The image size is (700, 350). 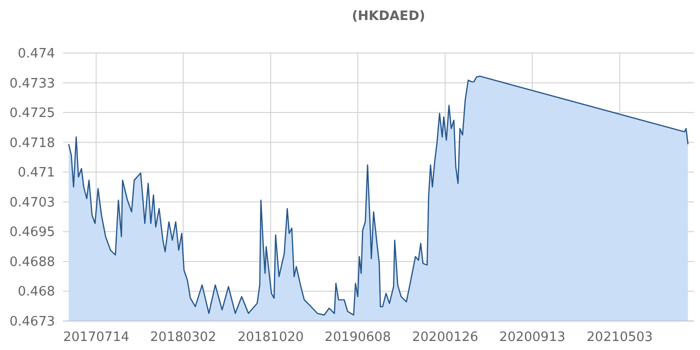 I want to click on x-tick-label: 20210503, so click(x=619, y=337).